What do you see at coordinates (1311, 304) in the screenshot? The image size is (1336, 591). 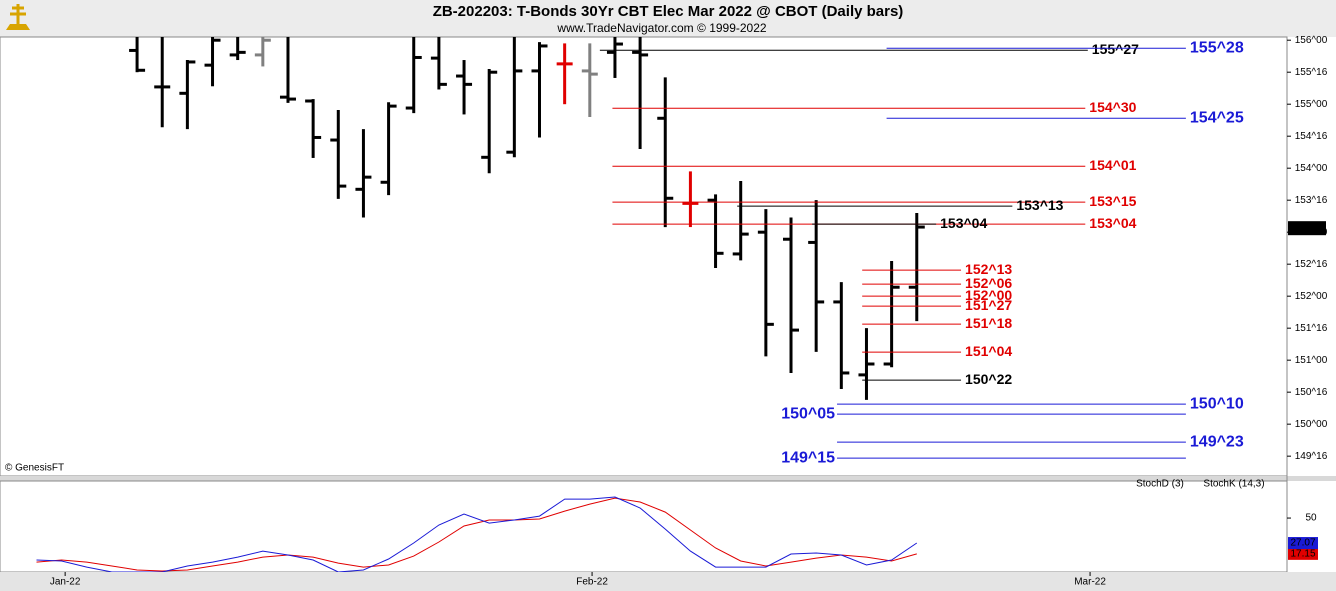 I see `axis-area` at bounding box center [1311, 304].